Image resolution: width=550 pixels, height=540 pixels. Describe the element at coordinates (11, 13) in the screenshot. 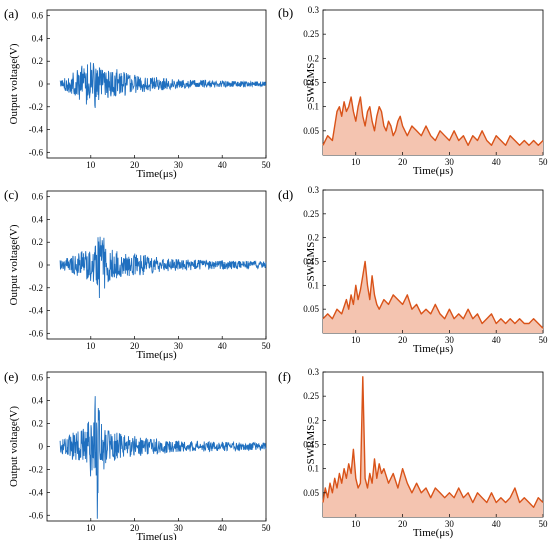

I see `panel-label: (a)` at that location.